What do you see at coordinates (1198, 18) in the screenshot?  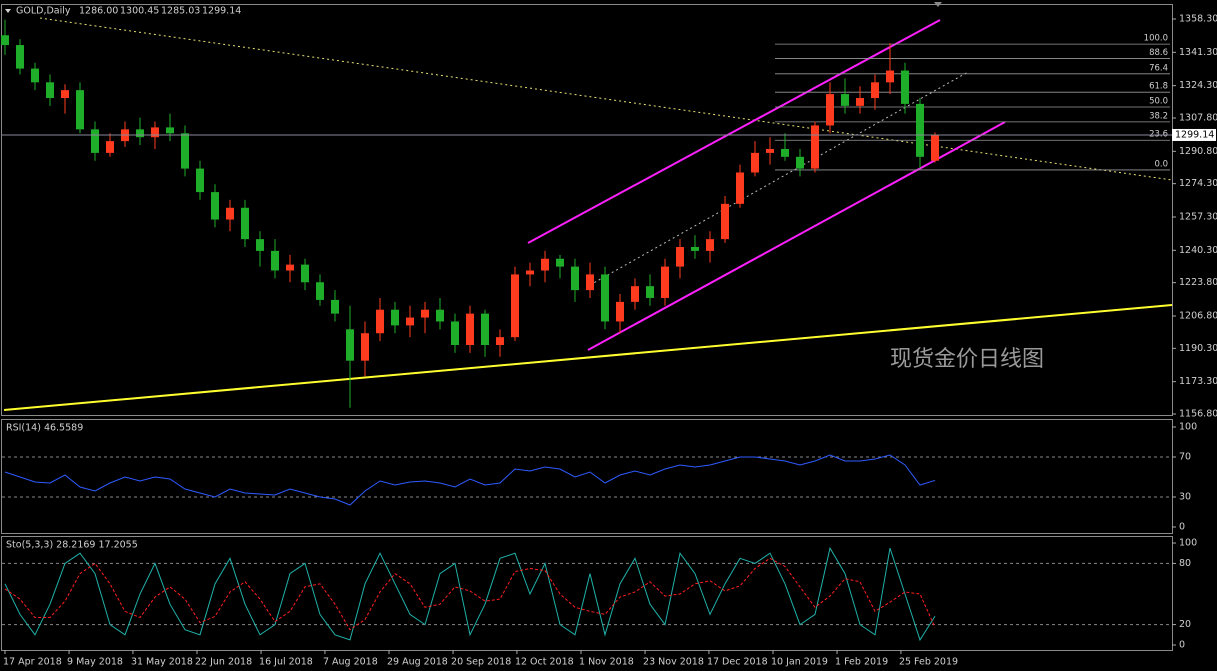 I see `y-tick-label: 1358.30` at bounding box center [1198, 18].